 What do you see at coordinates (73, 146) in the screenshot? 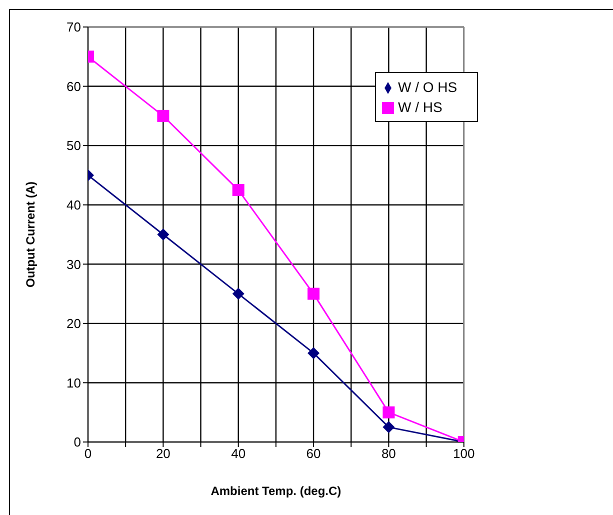
I see `y-tick-label: 50` at bounding box center [73, 146].